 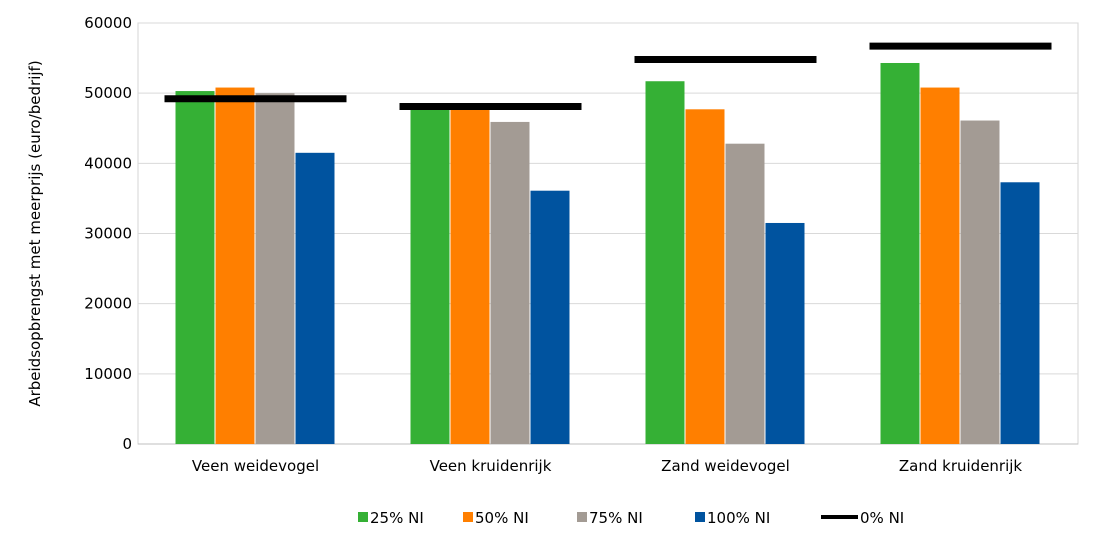 I want to click on y-axis-ticks: 0 10000 20000 30000 40000 50000 60000, so click(x=108, y=233).